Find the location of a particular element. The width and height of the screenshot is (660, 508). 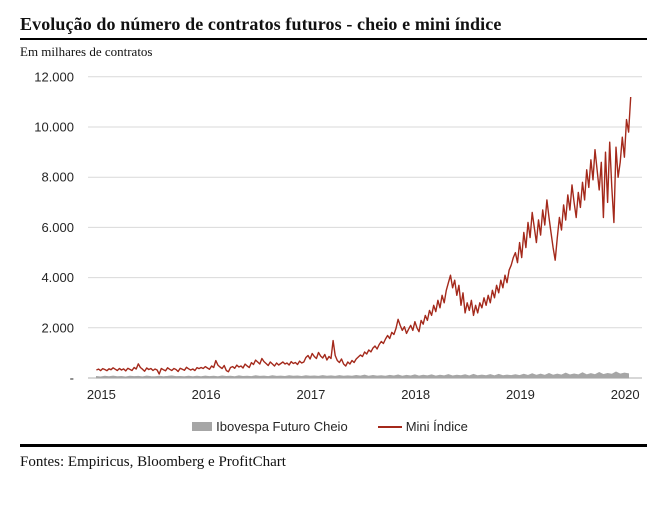

legend-swatch-line-icon is located at coordinates (389, 426).